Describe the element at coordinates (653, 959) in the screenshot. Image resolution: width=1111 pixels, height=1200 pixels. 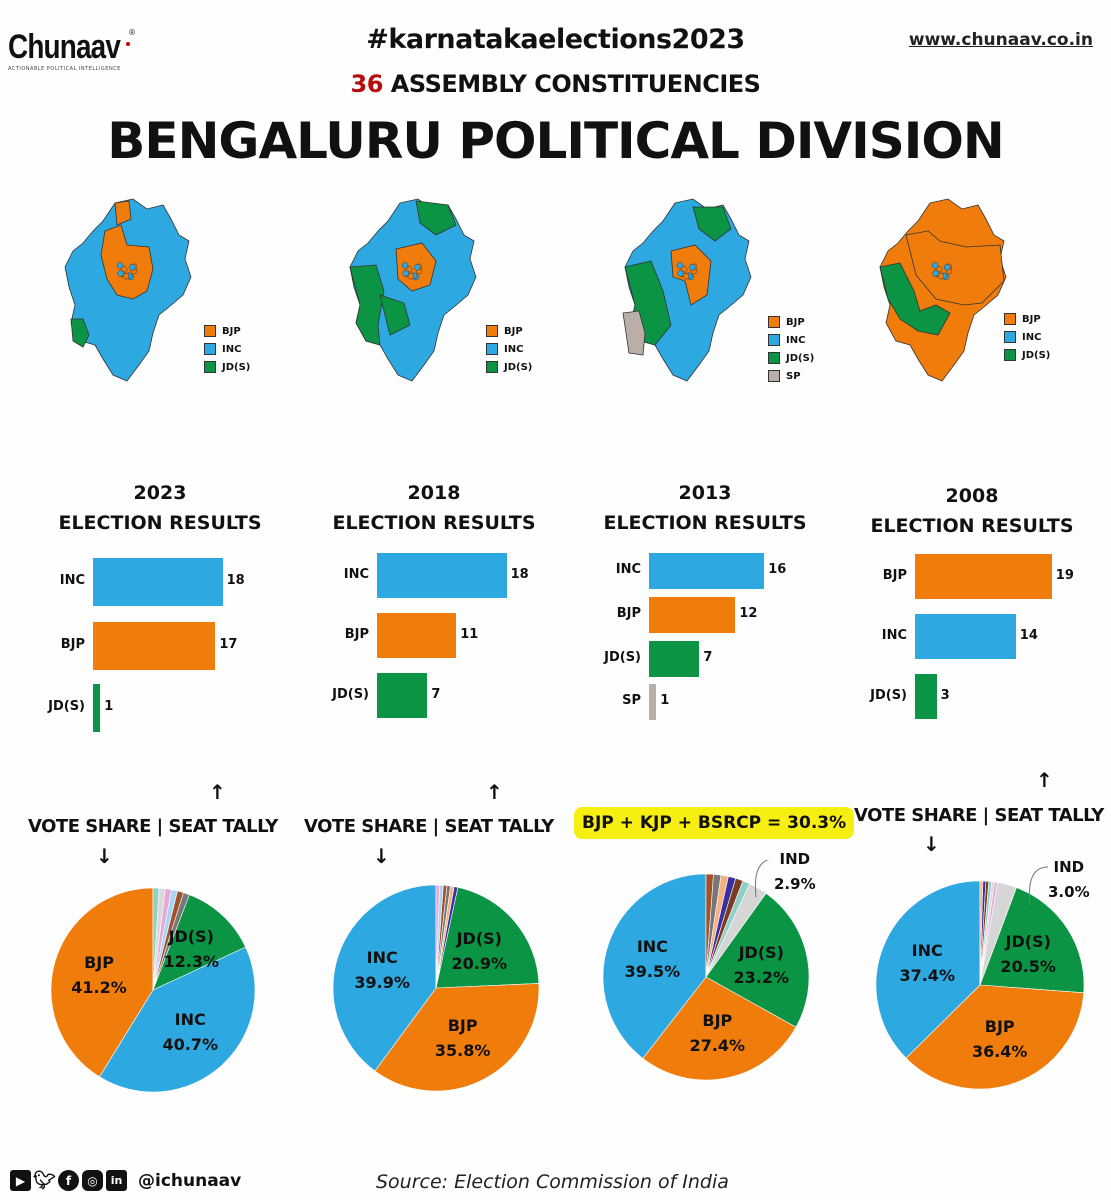
I see `pie-label: INC 39.5%` at that location.